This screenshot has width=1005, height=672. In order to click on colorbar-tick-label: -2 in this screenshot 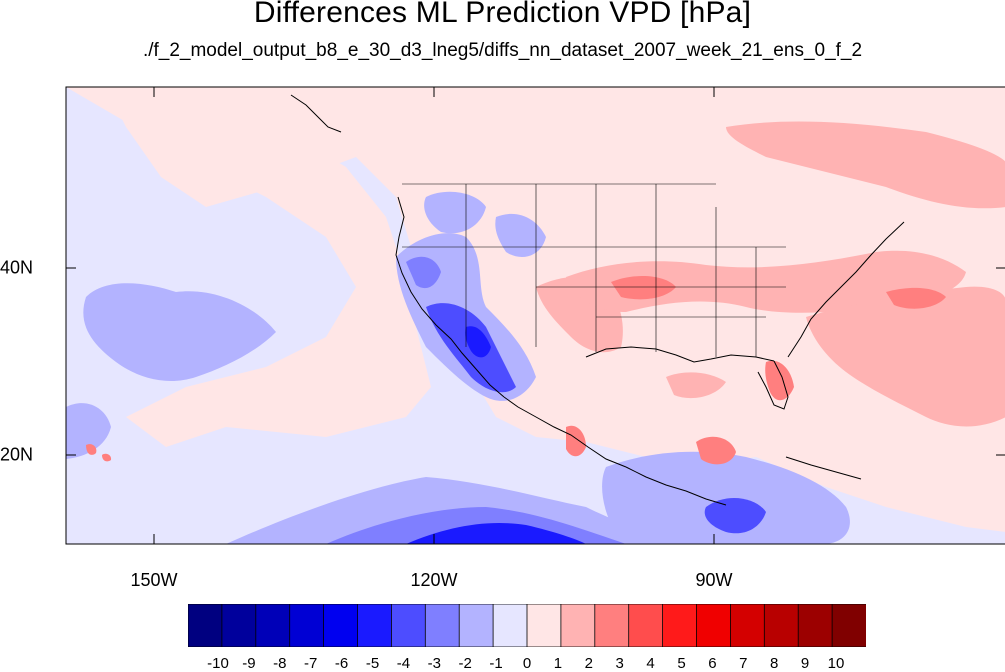, I will do `click(465, 663)`.